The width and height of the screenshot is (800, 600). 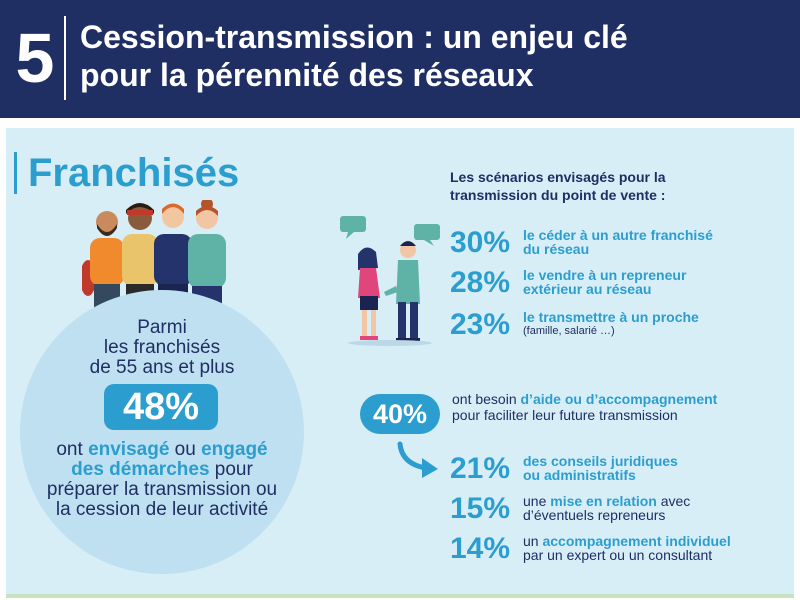 I want to click on percent-48-box: 48%, so click(x=161, y=407).